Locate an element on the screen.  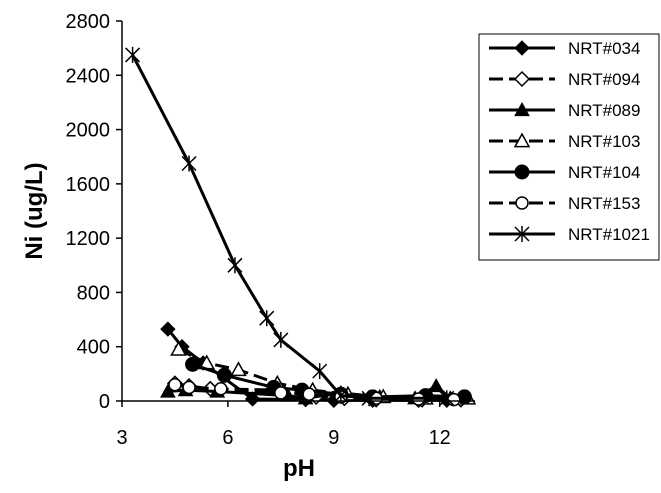
legend-entry: NRT#103 is located at coordinates (564, 141).